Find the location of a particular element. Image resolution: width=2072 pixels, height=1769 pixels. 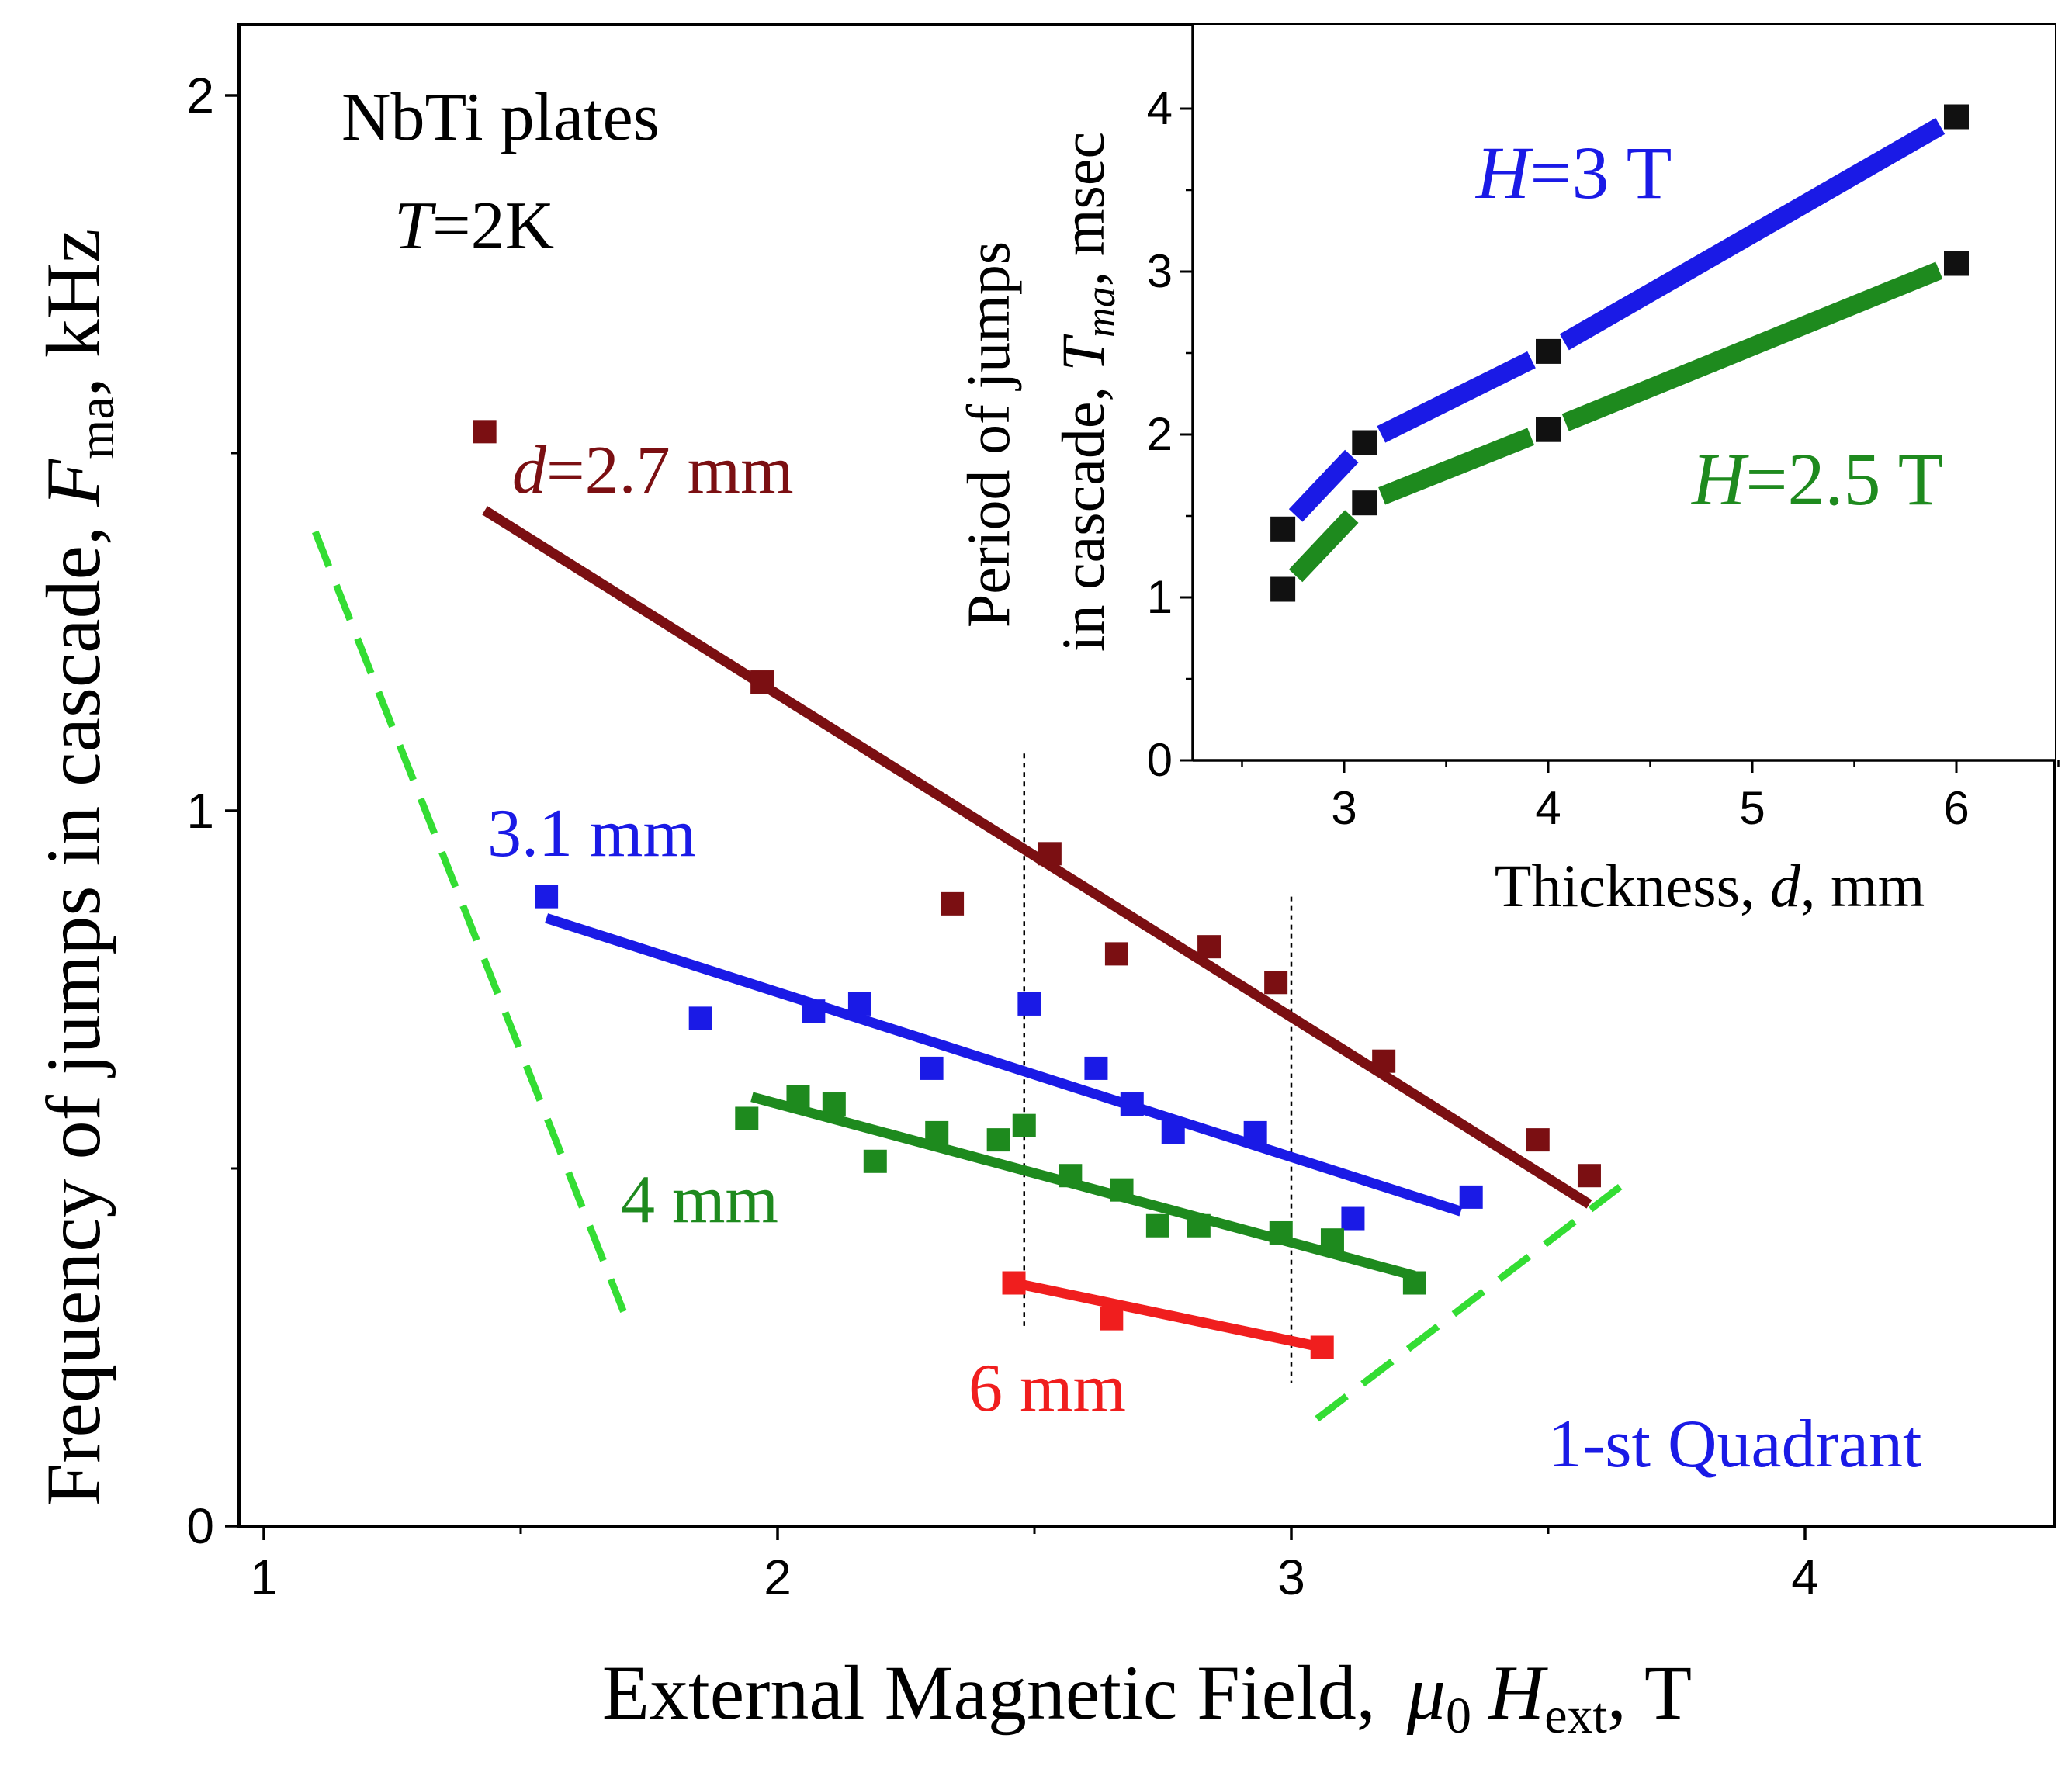

series-label-d27: d=2.7 mm is located at coordinates (653, 470).